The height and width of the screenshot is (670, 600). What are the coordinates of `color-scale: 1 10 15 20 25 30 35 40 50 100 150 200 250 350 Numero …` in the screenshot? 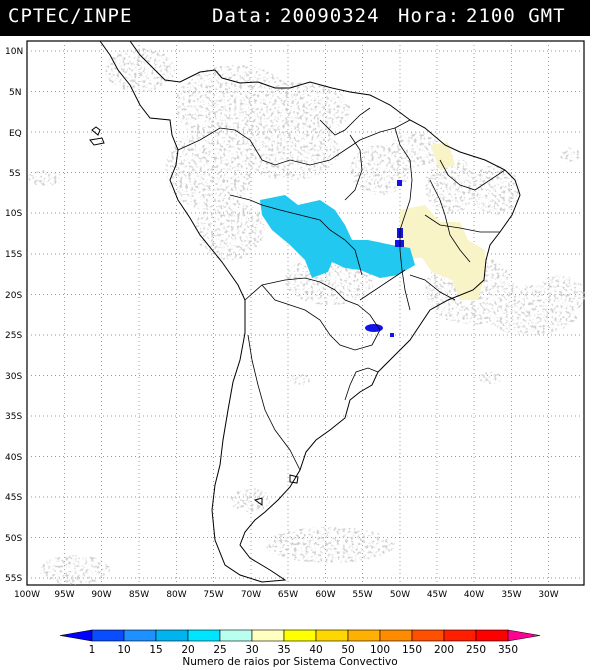 It's located at (300, 648).